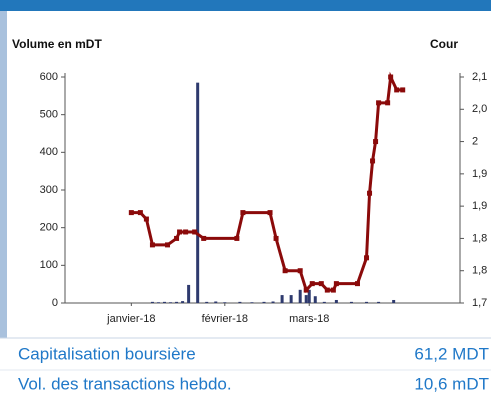 The height and width of the screenshot is (403, 491). What do you see at coordinates (49, 228) in the screenshot?
I see `y-tick-label: 200` at bounding box center [49, 228].